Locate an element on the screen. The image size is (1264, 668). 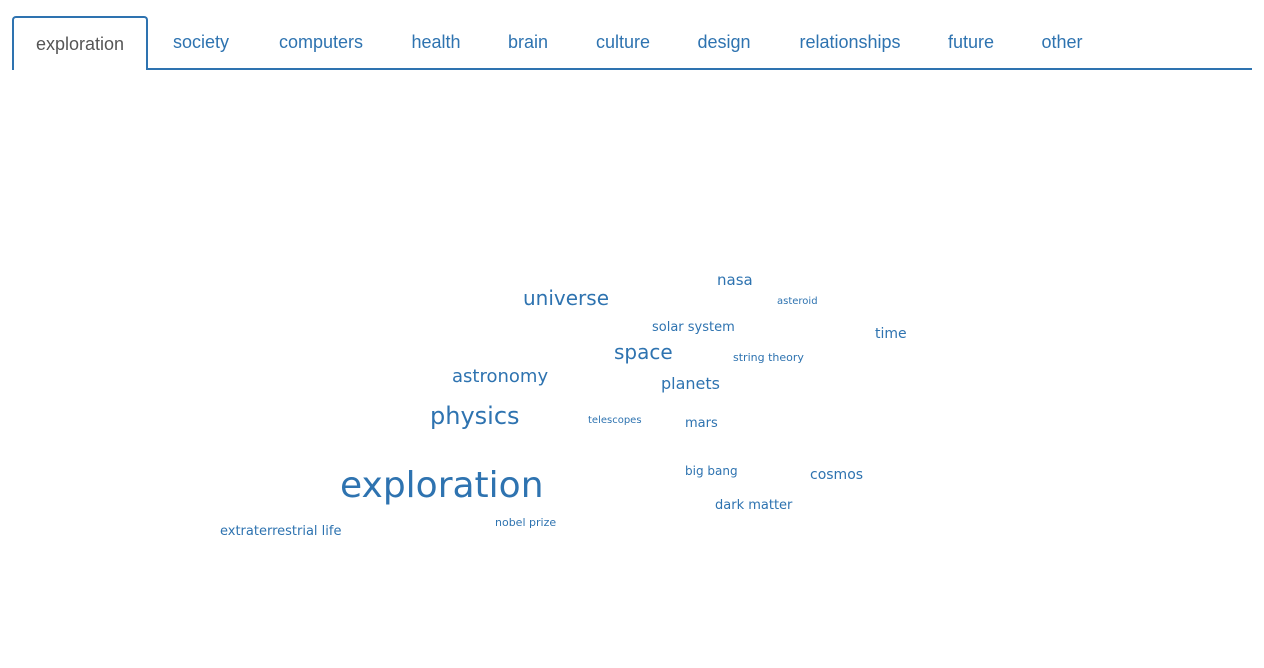
word-astronomy: astronomy is located at coordinates (500, 376).